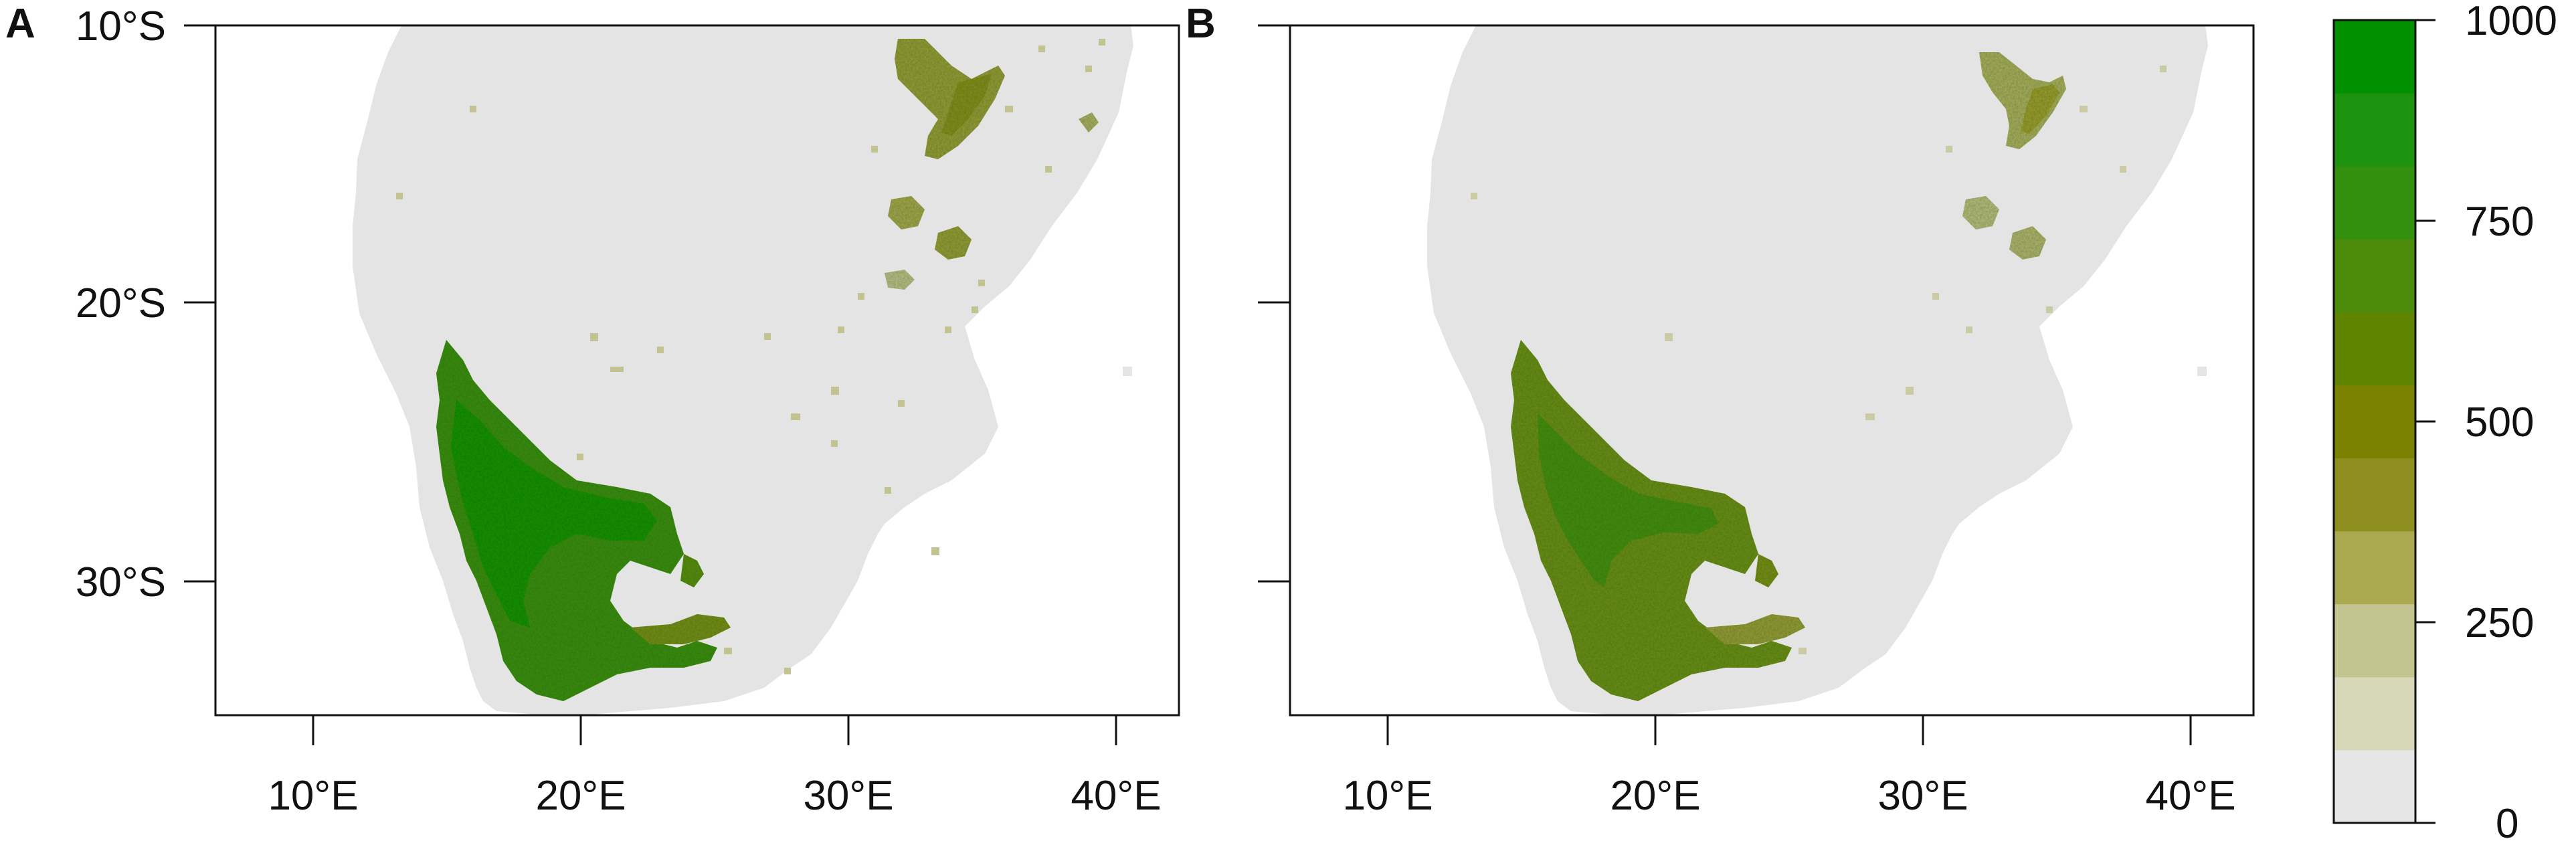 This screenshot has width=2576, height=849. Describe the element at coordinates (715, 767) in the screenshot. I see `lon-axis-a: 10°E 20°E 30°E 40°E` at that location.